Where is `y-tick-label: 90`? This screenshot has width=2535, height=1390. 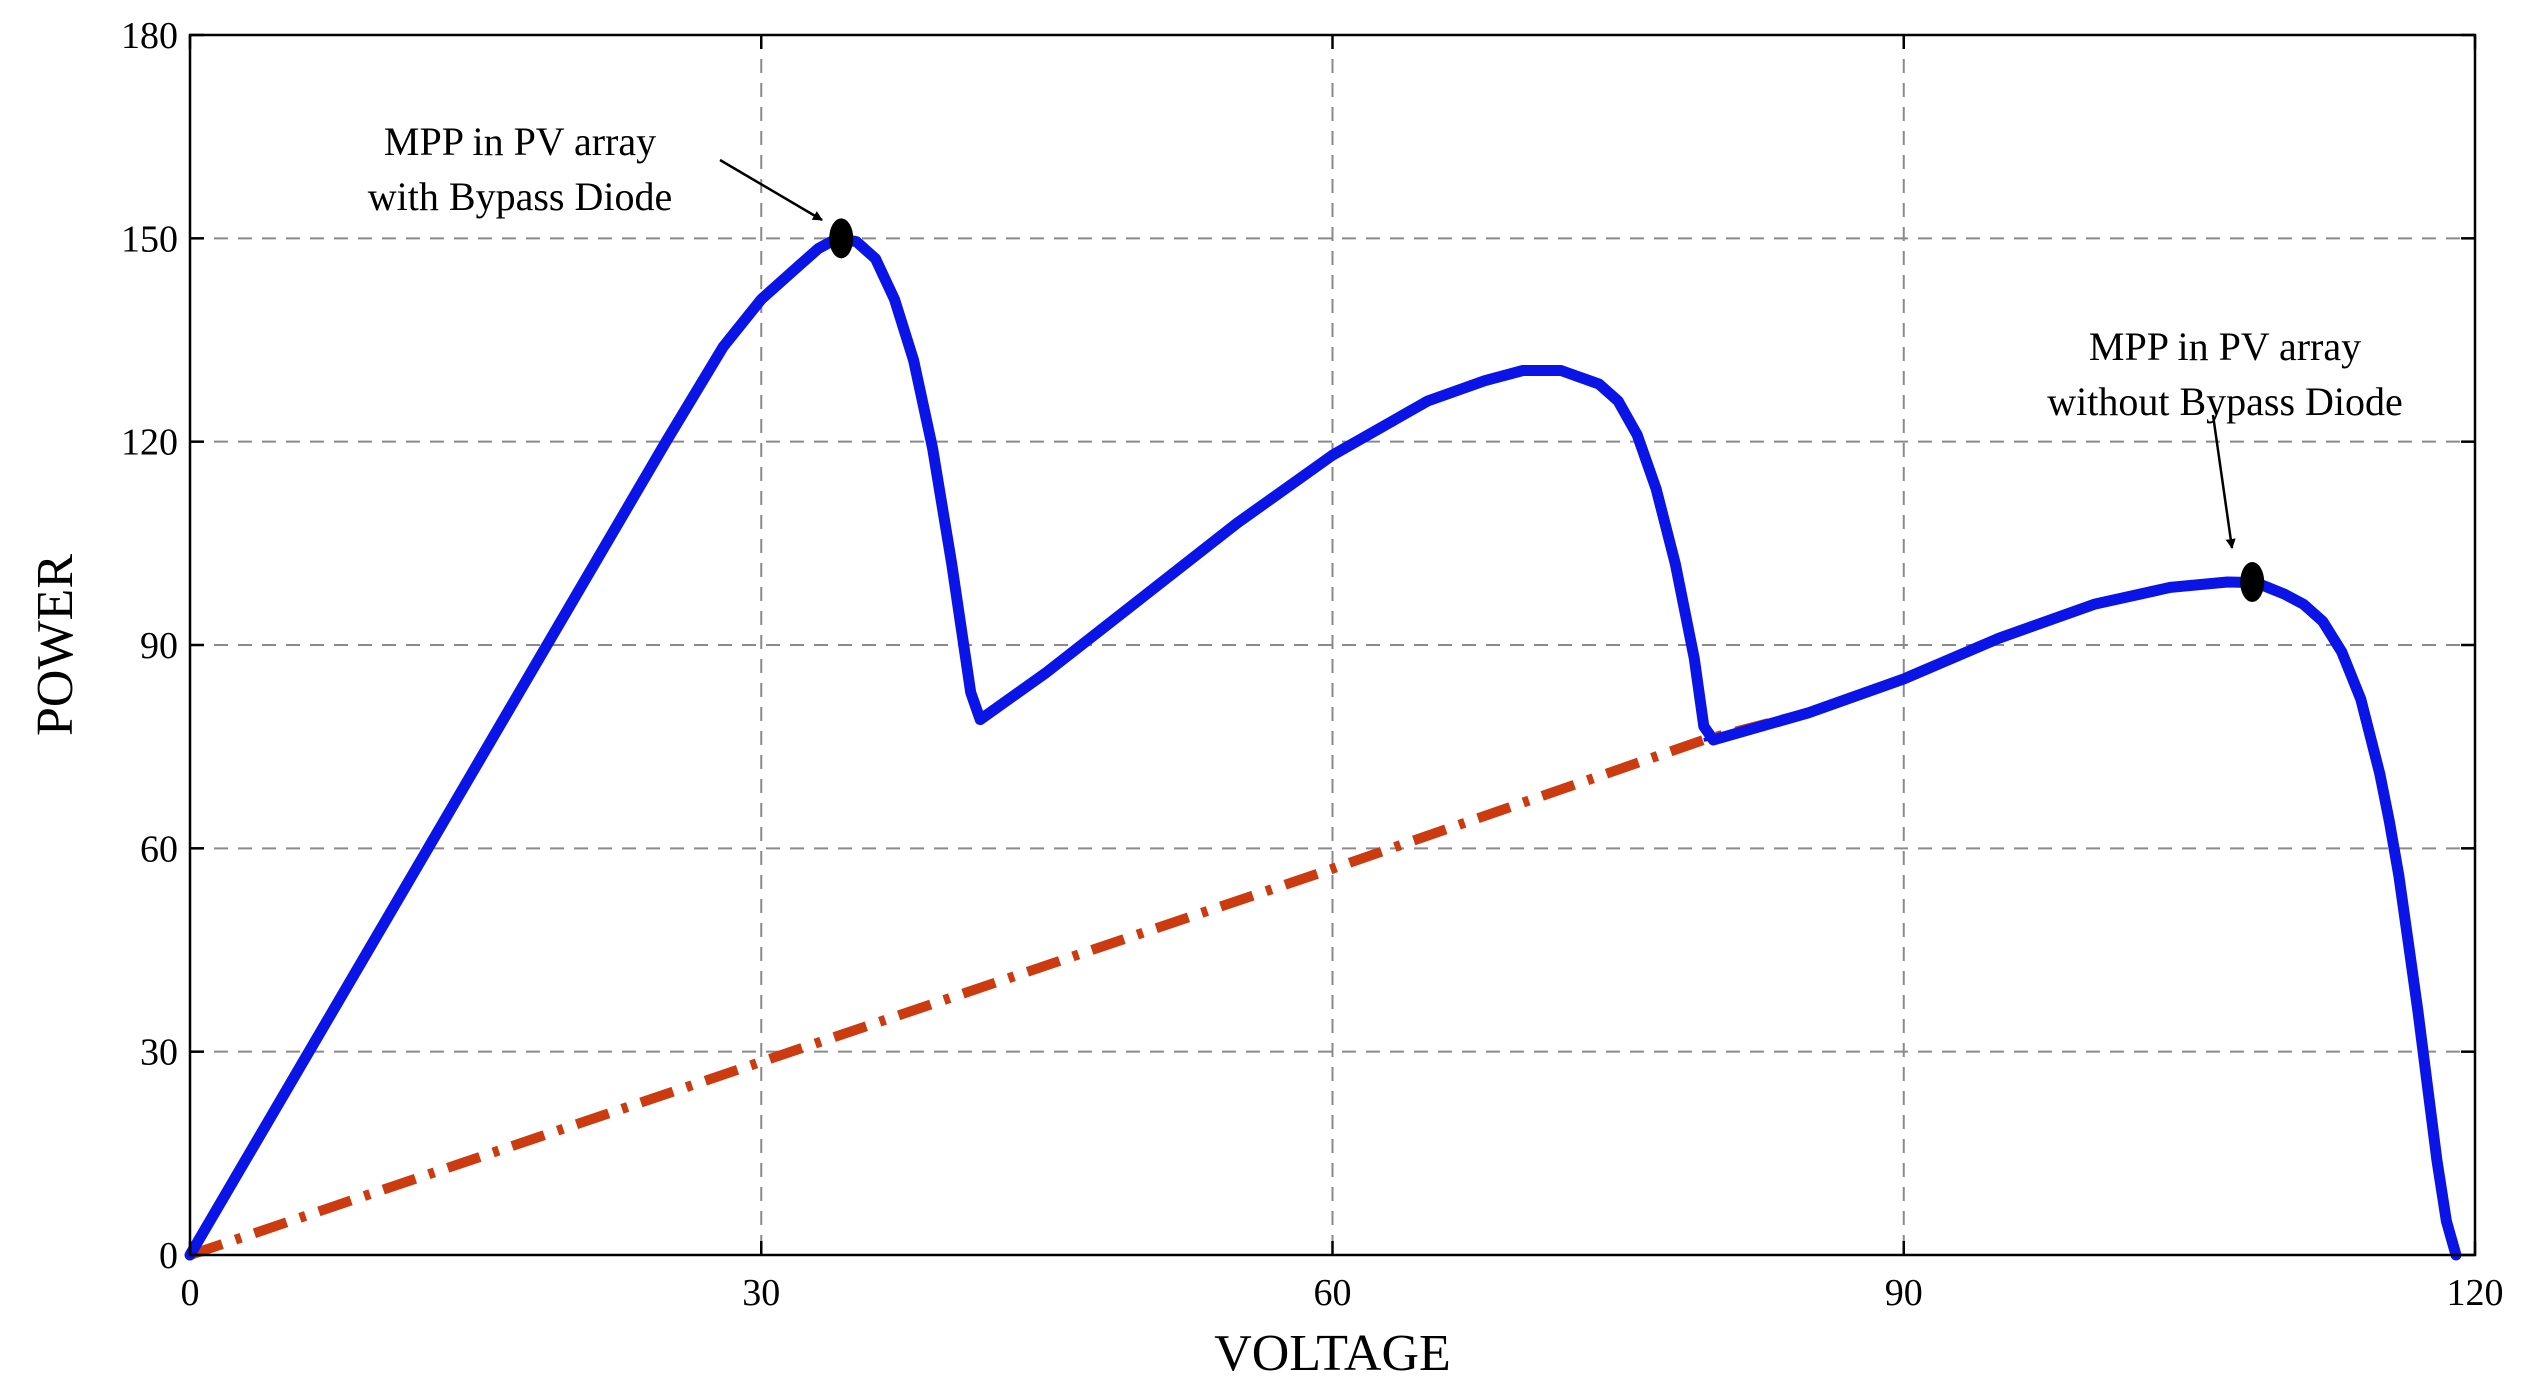
y-tick-label: 90 is located at coordinates (159, 646).